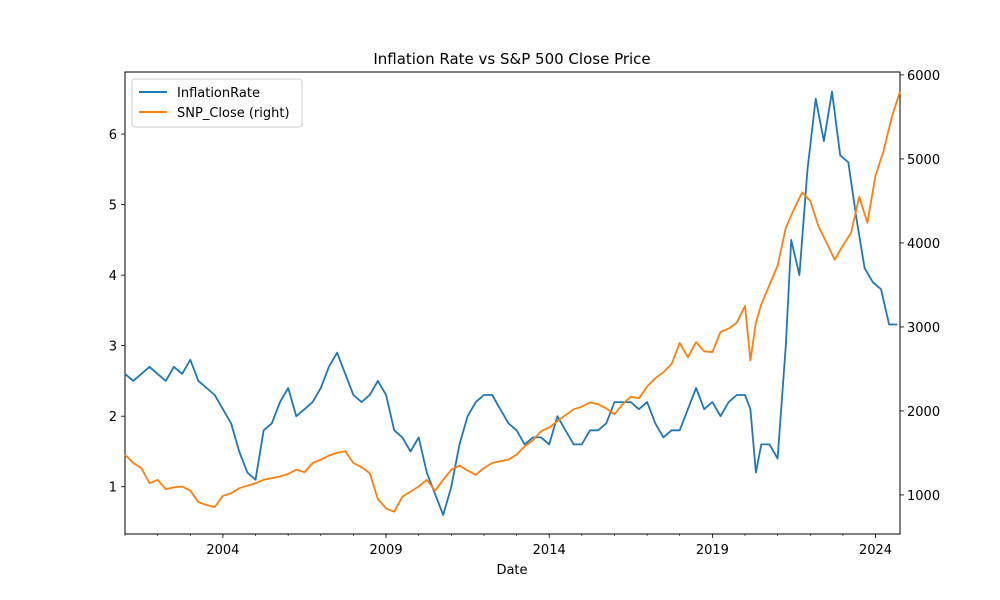  Describe the element at coordinates (923, 412) in the screenshot. I see `y-right-tick-label: 2000` at that location.